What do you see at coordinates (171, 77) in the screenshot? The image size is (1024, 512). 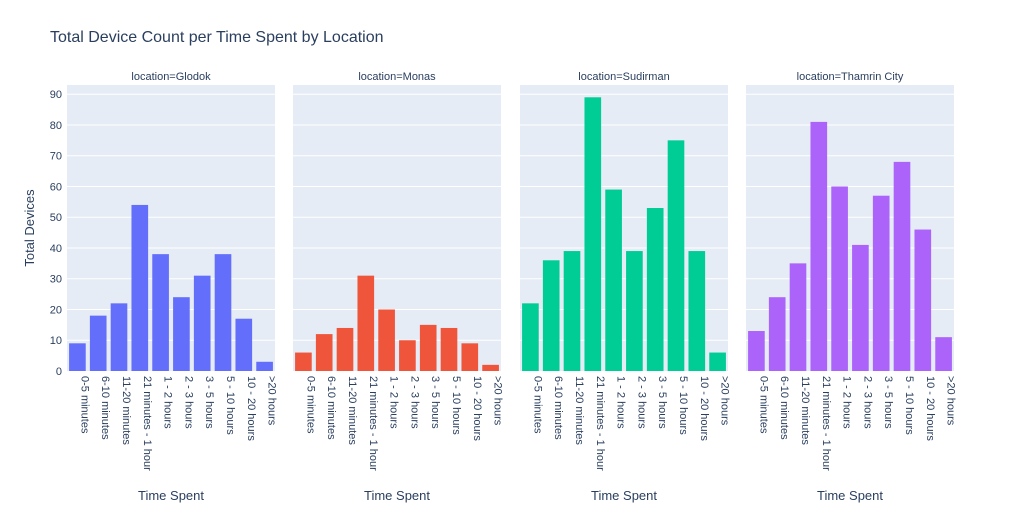 I see `facet-title: location=Glodok` at bounding box center [171, 77].